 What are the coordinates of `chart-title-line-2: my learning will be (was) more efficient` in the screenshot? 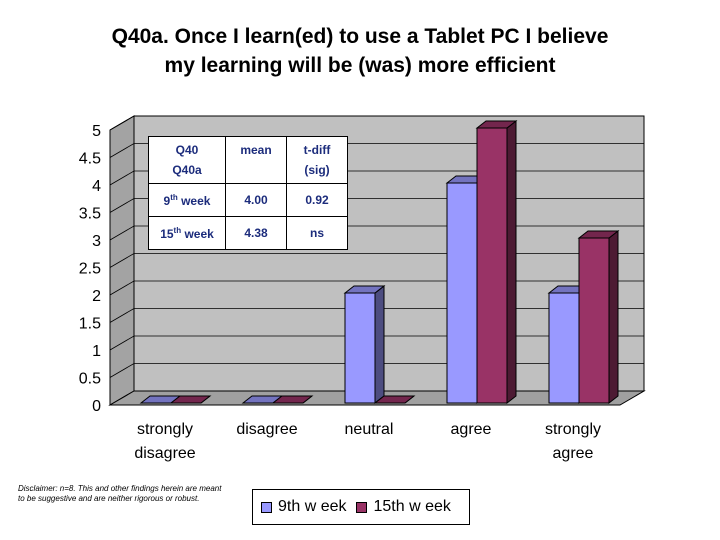 It's located at (360, 65).